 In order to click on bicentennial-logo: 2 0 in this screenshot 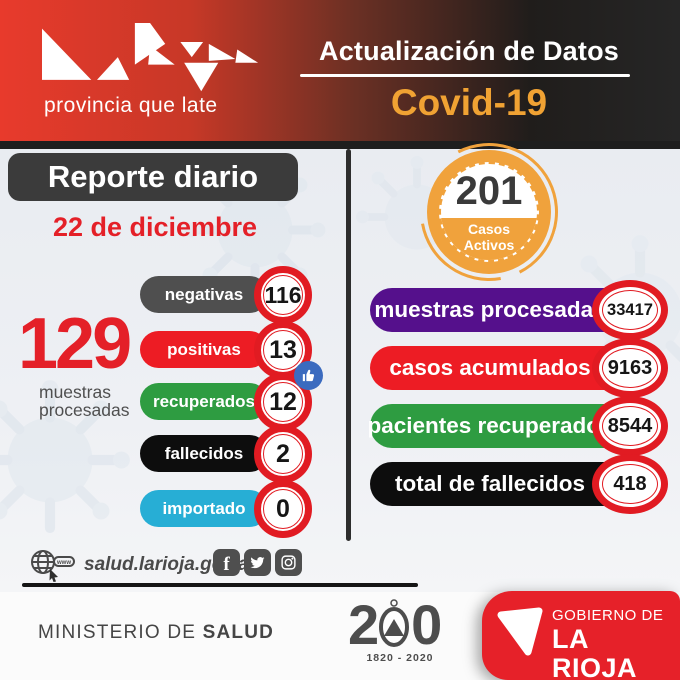, I will do `click(395, 624)`.